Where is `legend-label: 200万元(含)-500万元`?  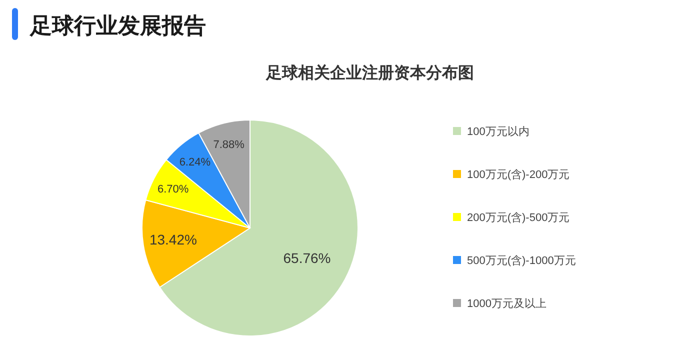
legend-label: 200万元(含)-500万元 is located at coordinates (518, 217).